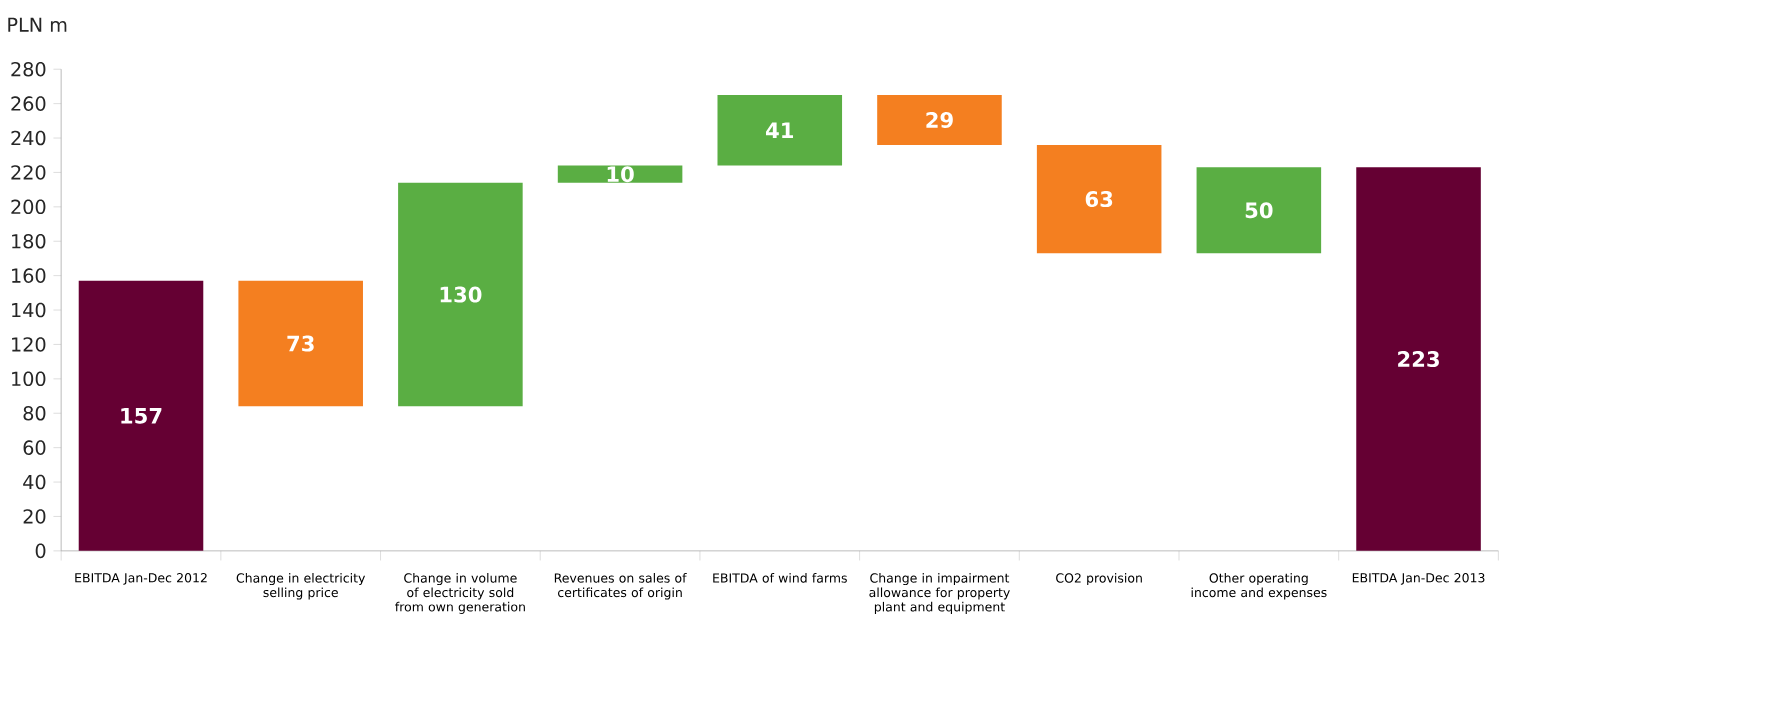  What do you see at coordinates (1418, 579) in the screenshot?
I see `x-tick-label: EBITDA Jan-Dec 2013` at bounding box center [1418, 579].